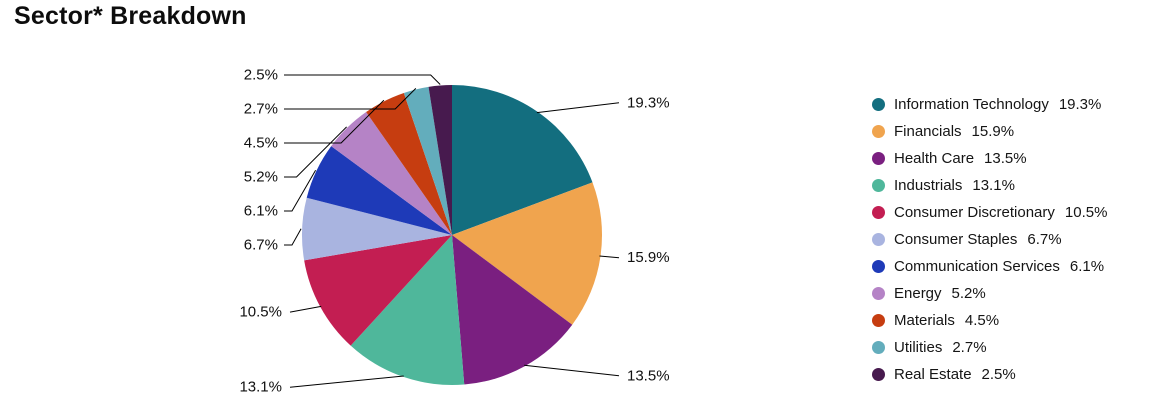  Describe the element at coordinates (956, 239) in the screenshot. I see `legend-label: Consumer Staples` at that location.